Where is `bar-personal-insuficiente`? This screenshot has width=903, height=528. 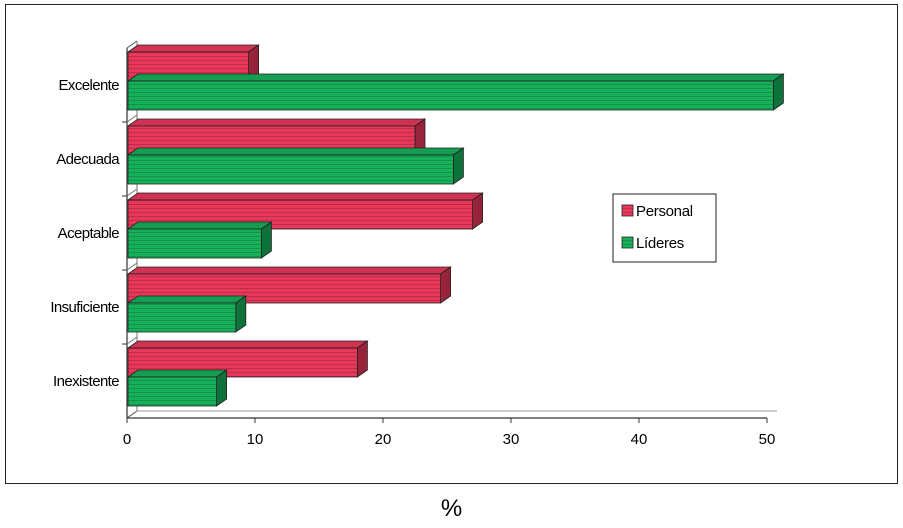
bar-personal-insuficiente is located at coordinates (289, 285).